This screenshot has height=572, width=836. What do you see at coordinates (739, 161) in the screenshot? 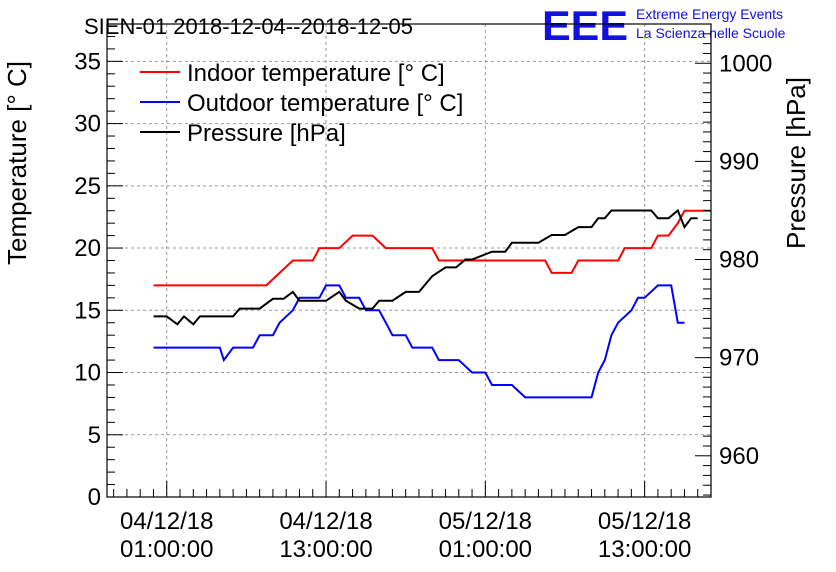
I see `y-right-tick-label: 990` at bounding box center [739, 161].